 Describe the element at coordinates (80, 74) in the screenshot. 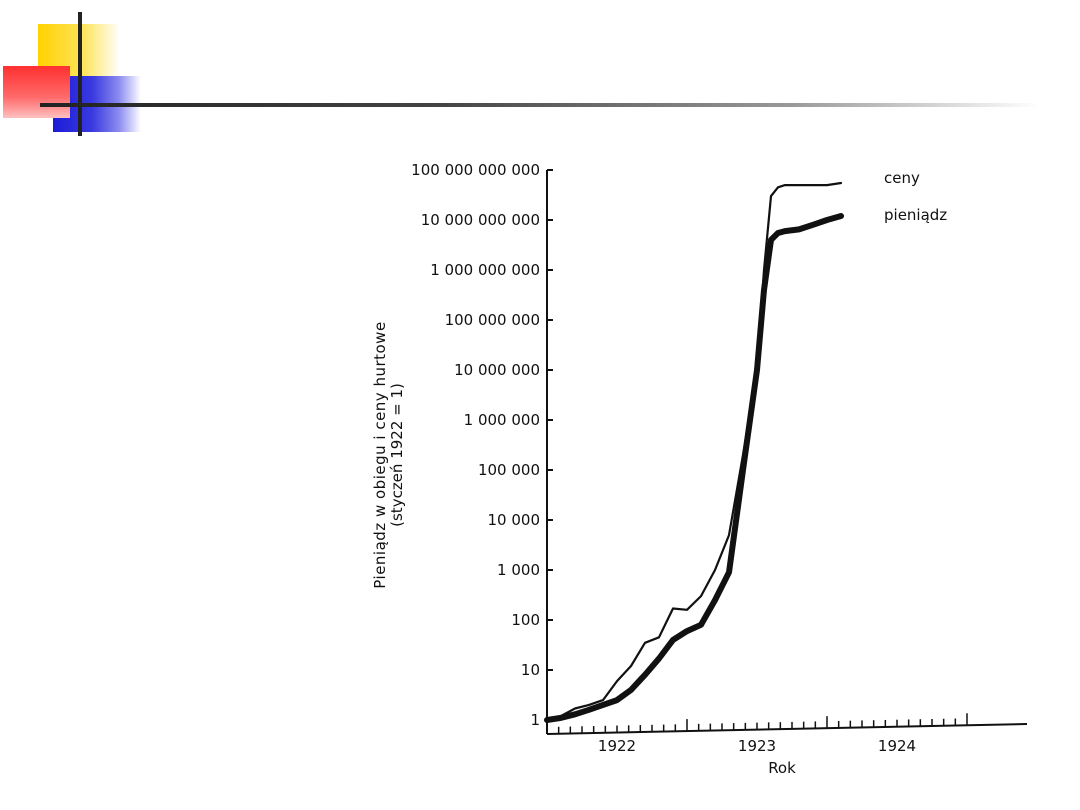

I see `vertical-rule-decoration` at that location.